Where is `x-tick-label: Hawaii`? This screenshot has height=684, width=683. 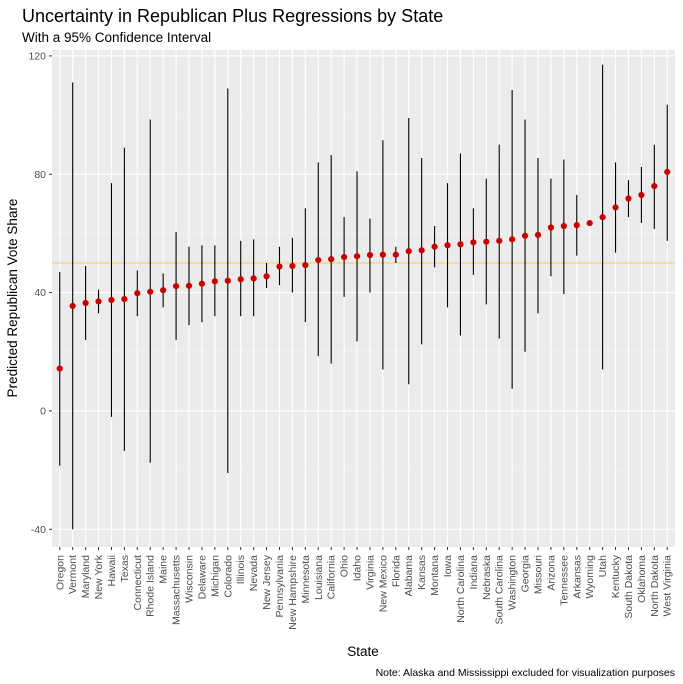
x-tick-label: Hawaii is located at coordinates (112, 571).